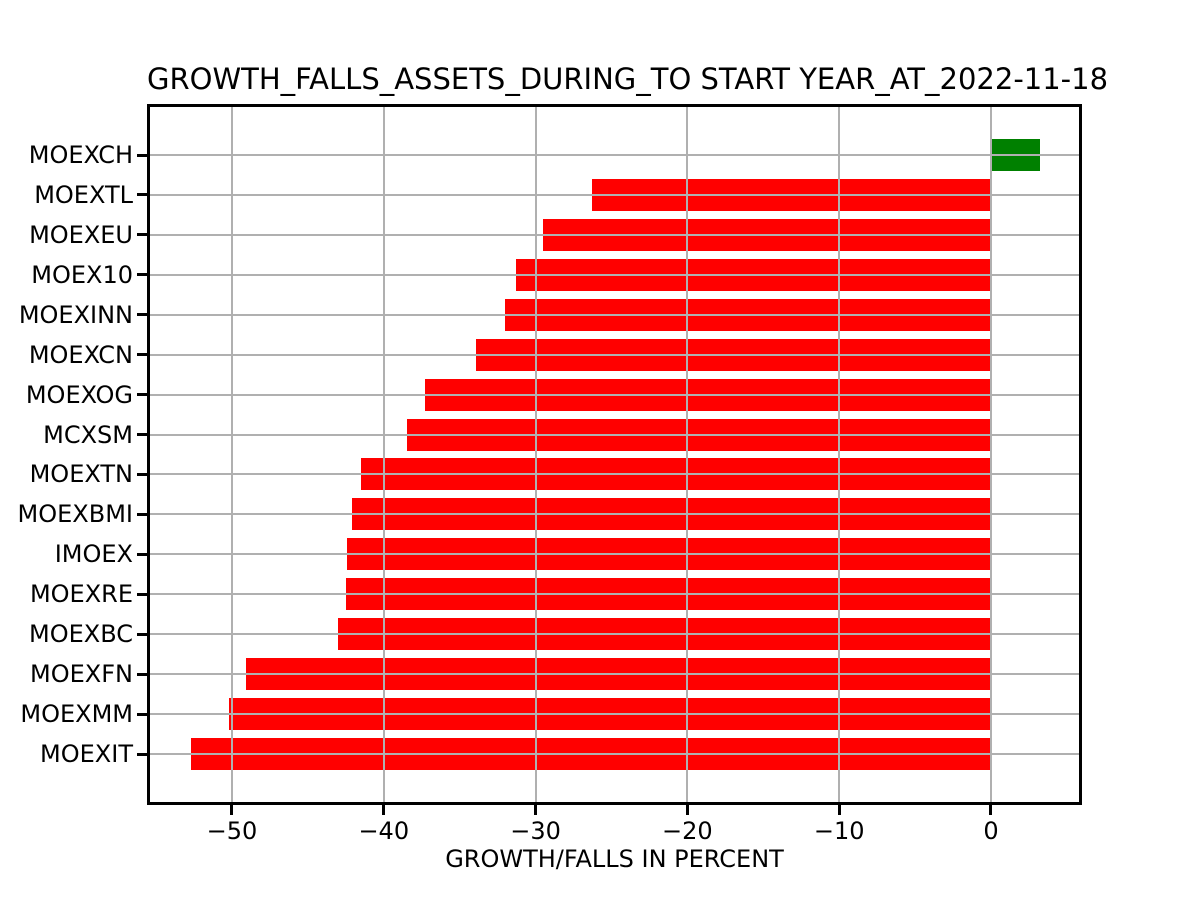  I want to click on x-tick--20, so click(687, 810).